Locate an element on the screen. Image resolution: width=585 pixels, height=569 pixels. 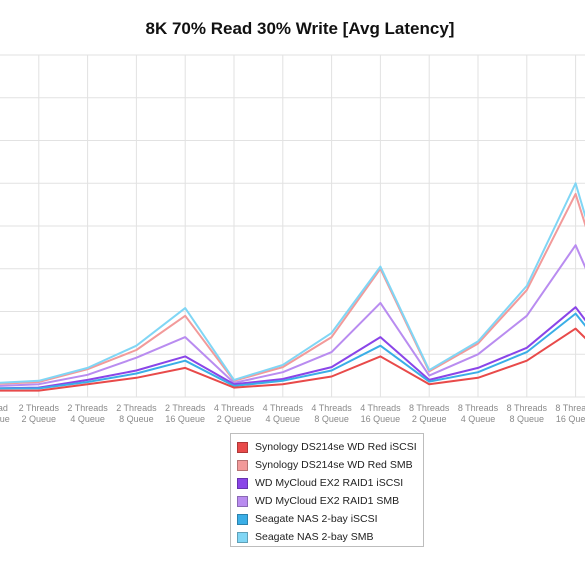
legend-label: WD MyCloud EX2 RAID1 SMB is located at coordinates (327, 501).